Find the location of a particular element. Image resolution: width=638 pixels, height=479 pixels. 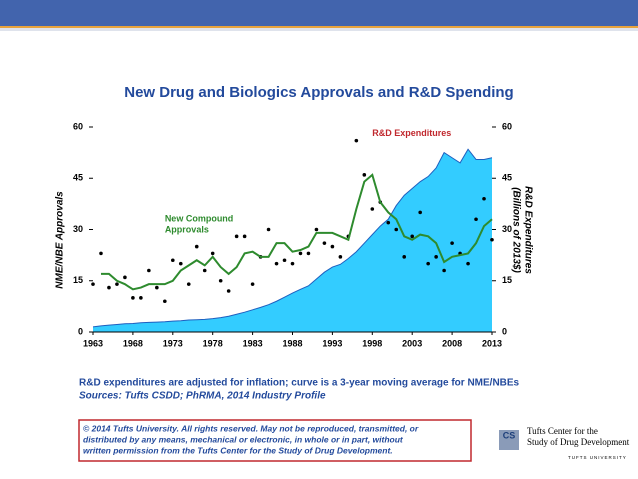

y-axis-label: NME/NBE Approvals is located at coordinates (60, 240).